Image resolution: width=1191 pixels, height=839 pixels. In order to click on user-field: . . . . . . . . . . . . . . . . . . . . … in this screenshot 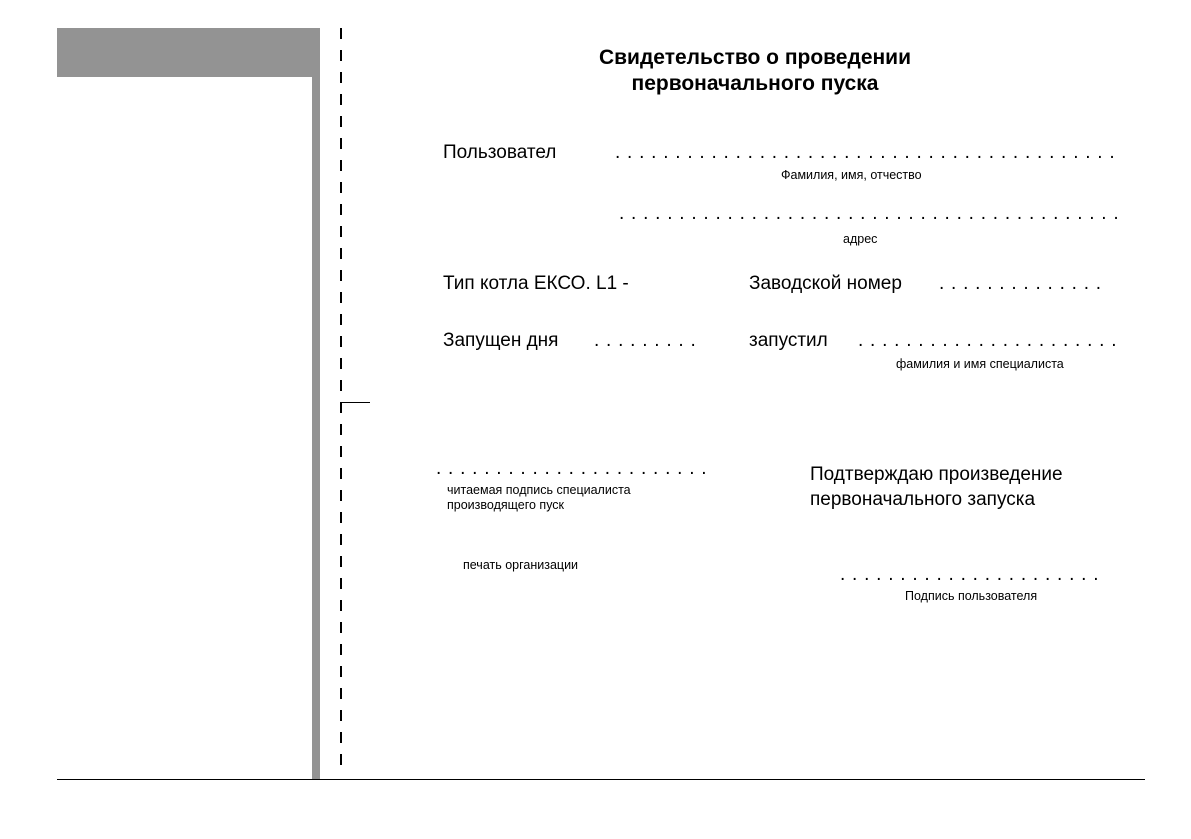, I will do `click(865, 152)`.